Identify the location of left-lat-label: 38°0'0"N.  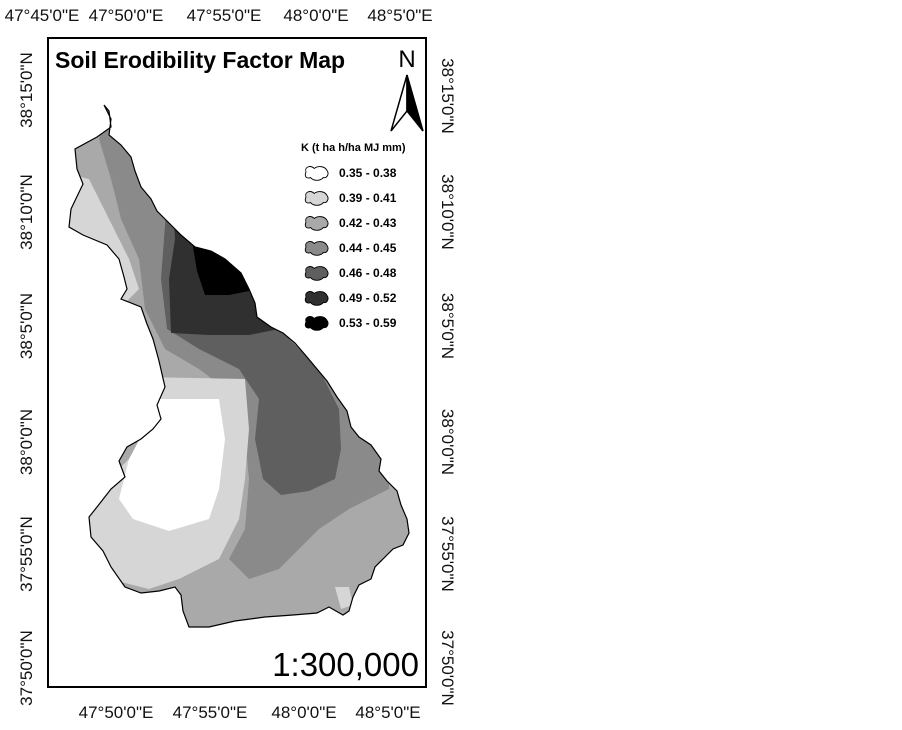
(26, 442).